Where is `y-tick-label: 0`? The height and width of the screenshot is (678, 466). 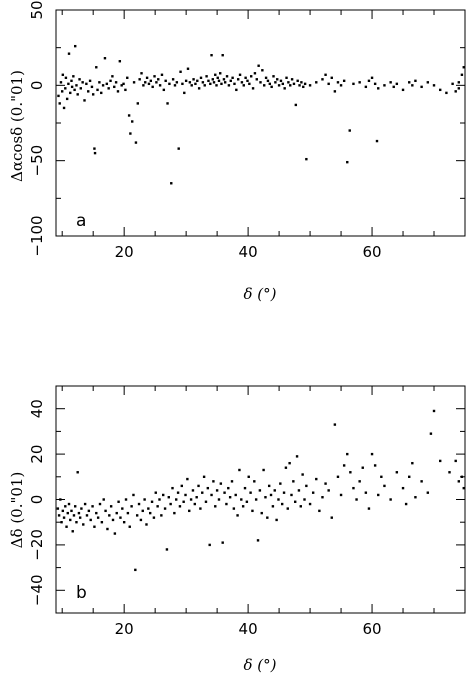 y-tick-label: 0 is located at coordinates (37, 500).